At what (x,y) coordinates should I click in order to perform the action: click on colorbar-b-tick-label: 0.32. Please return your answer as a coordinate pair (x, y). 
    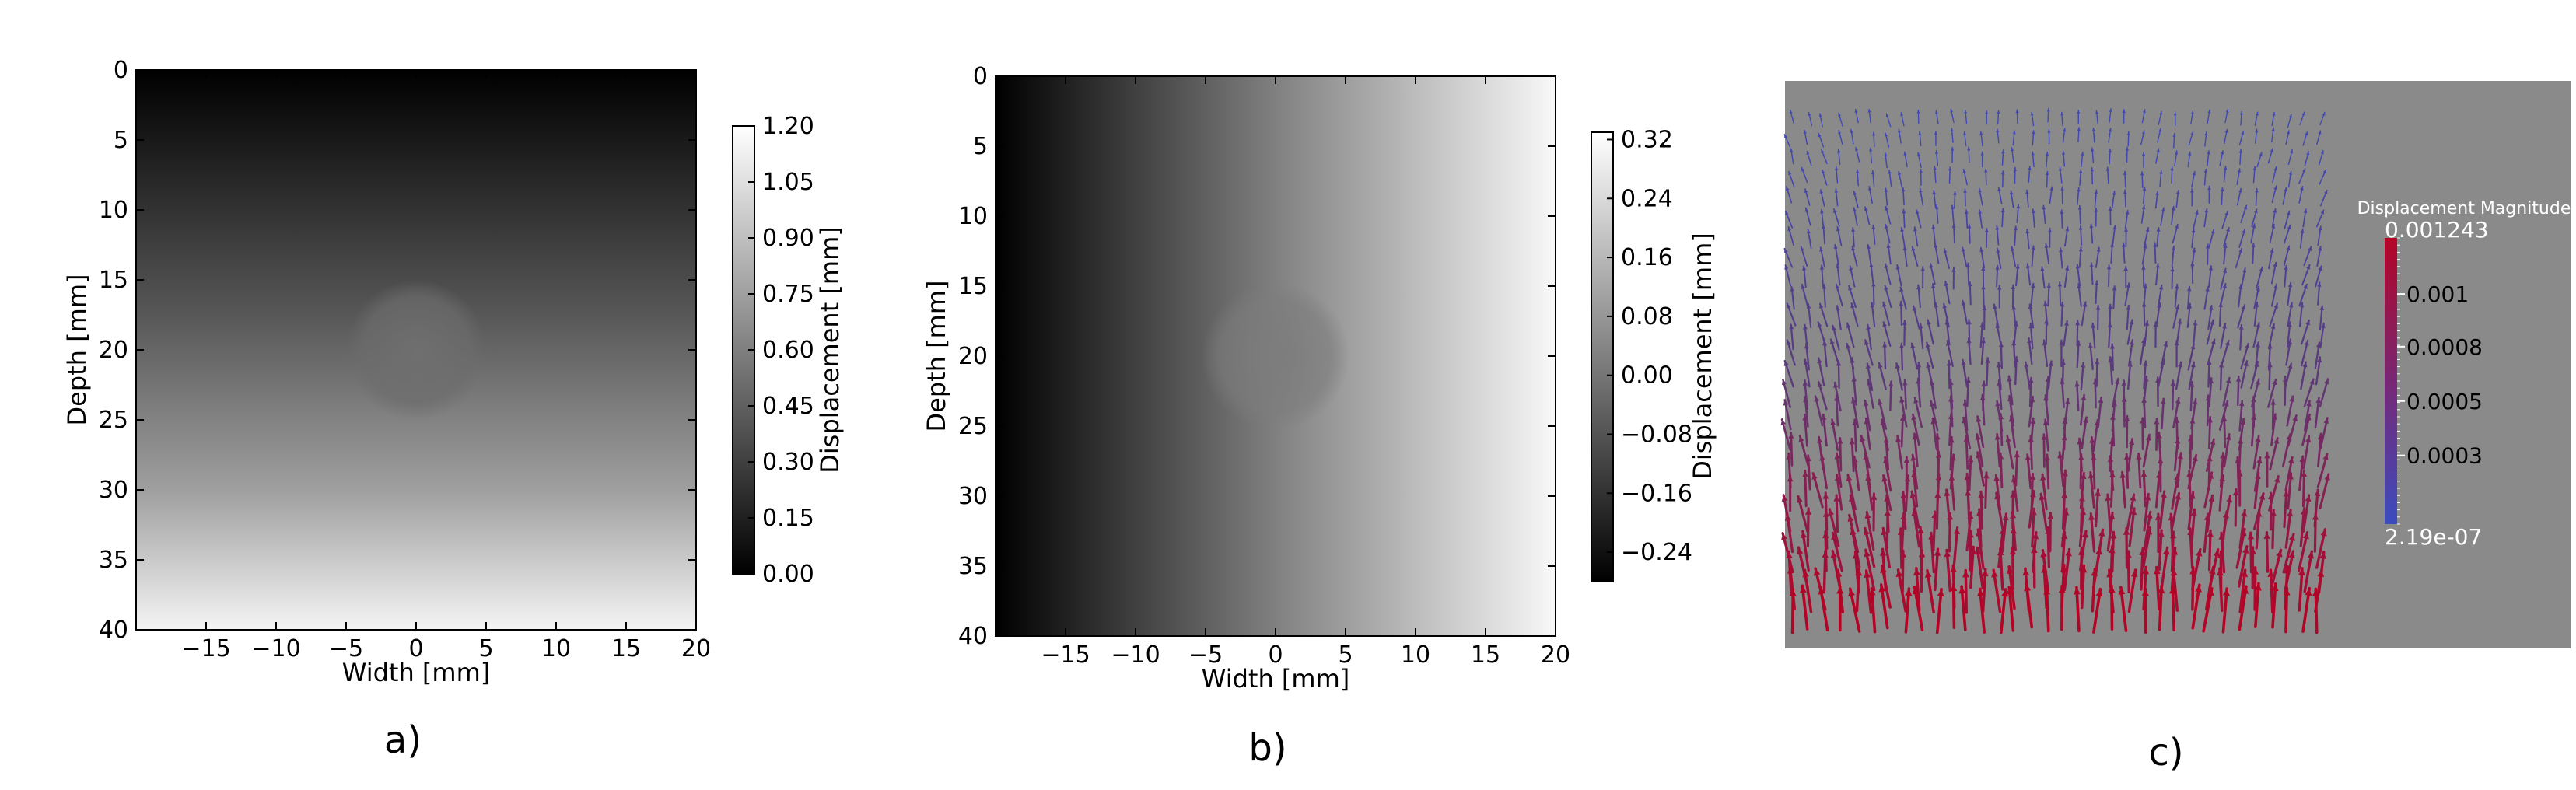
    Looking at the image, I should click on (1647, 139).